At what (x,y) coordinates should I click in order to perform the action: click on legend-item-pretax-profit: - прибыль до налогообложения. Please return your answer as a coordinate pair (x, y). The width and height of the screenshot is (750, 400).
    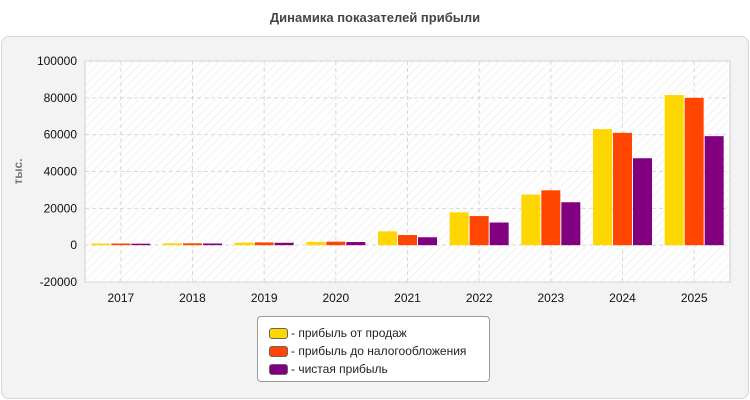
    Looking at the image, I should click on (373, 351).